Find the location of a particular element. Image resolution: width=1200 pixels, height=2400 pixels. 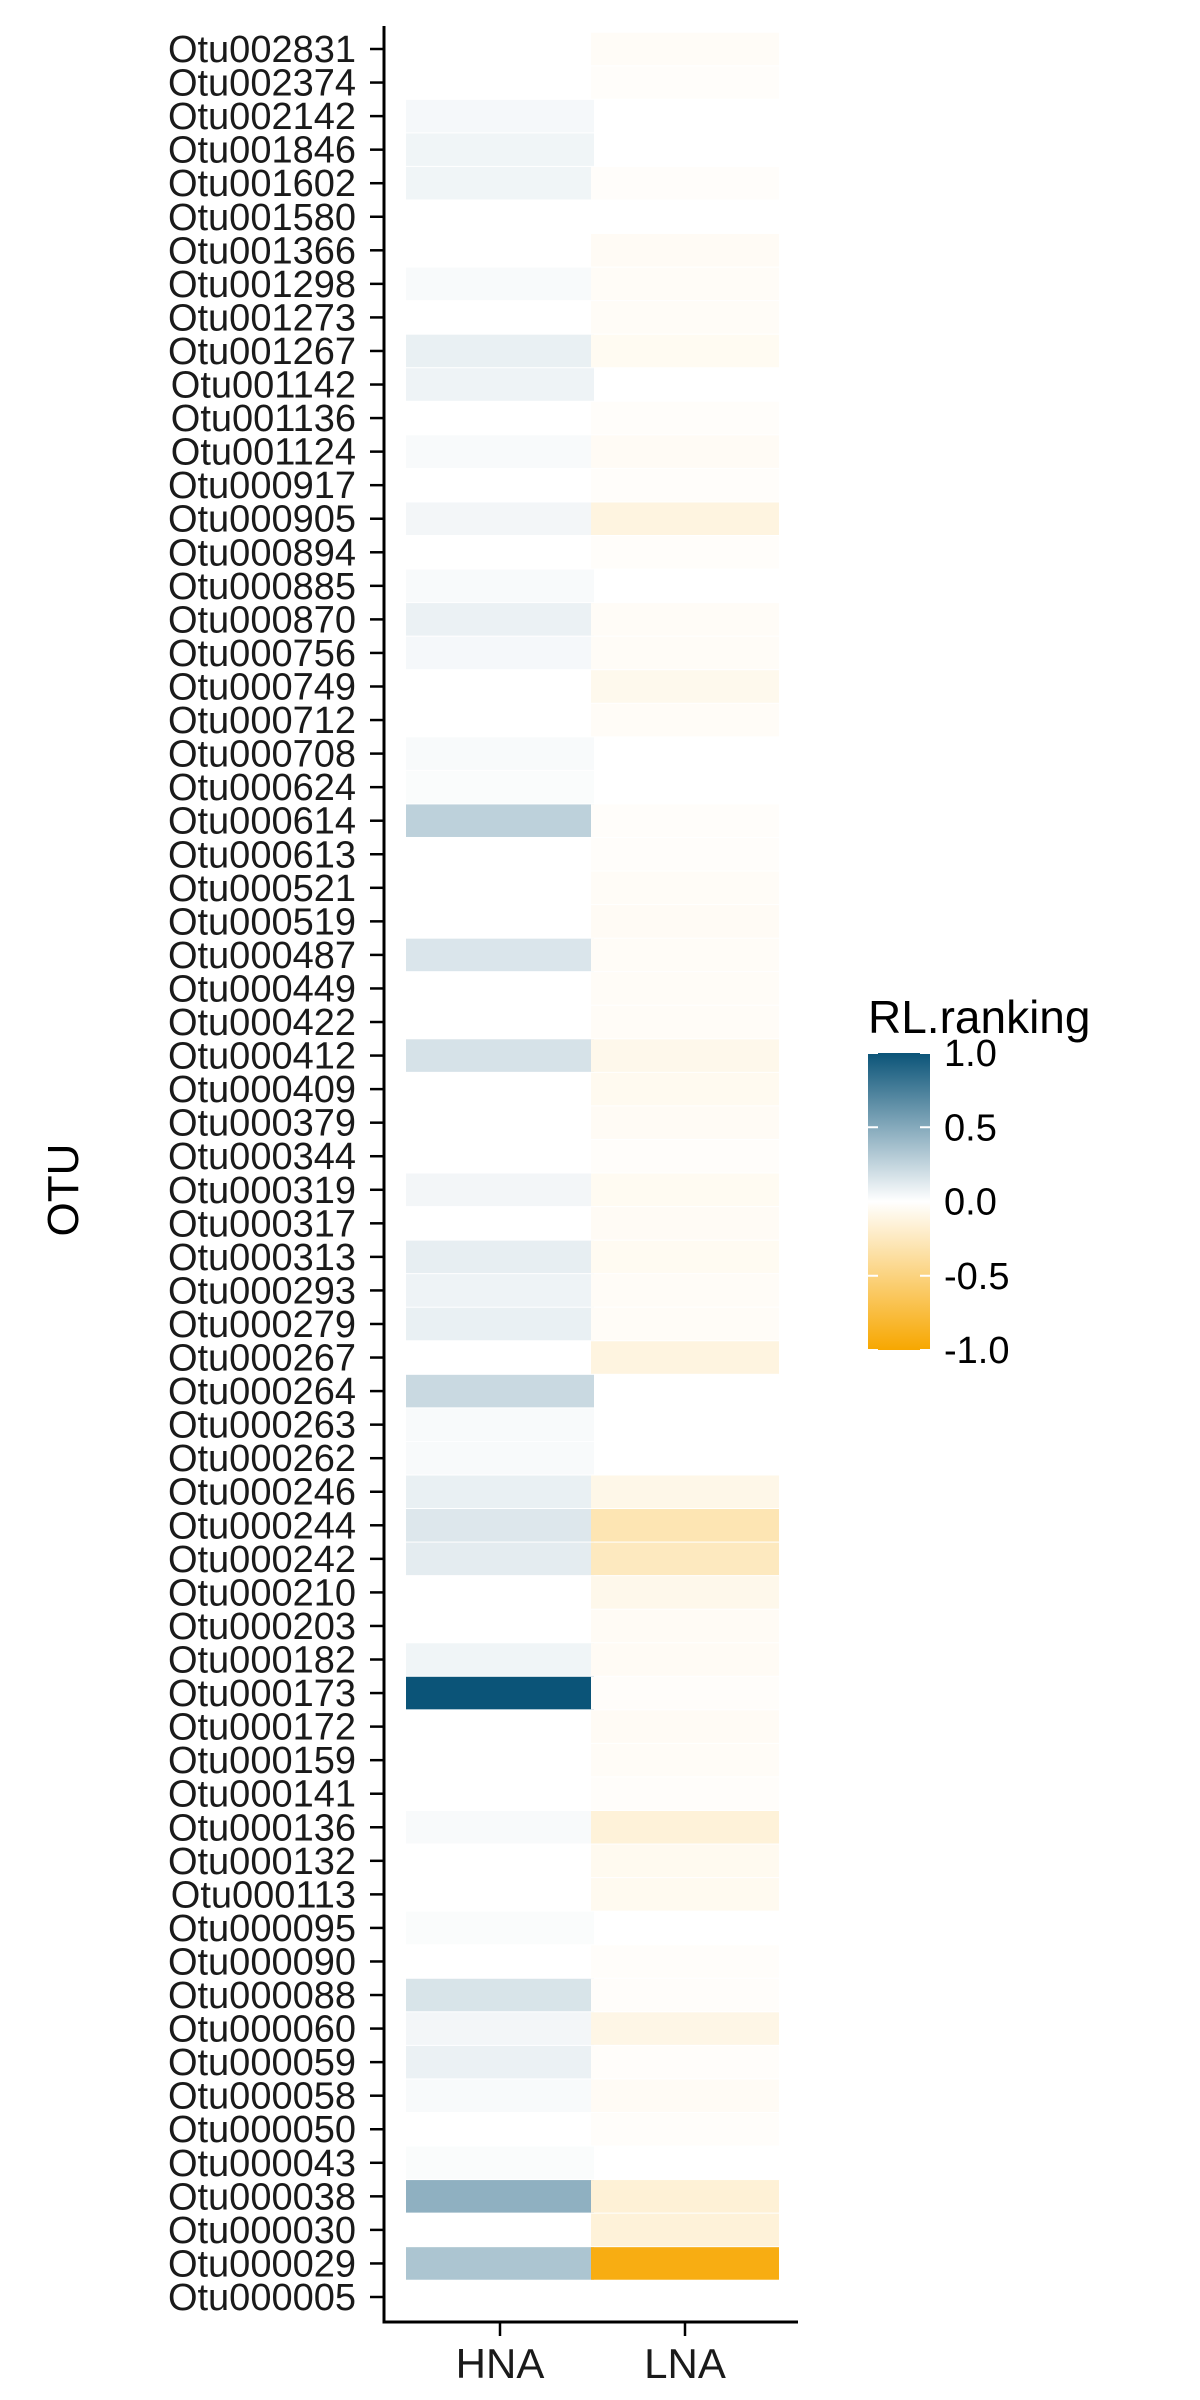

y-axis-title: OTU is located at coordinates (63, 1190).